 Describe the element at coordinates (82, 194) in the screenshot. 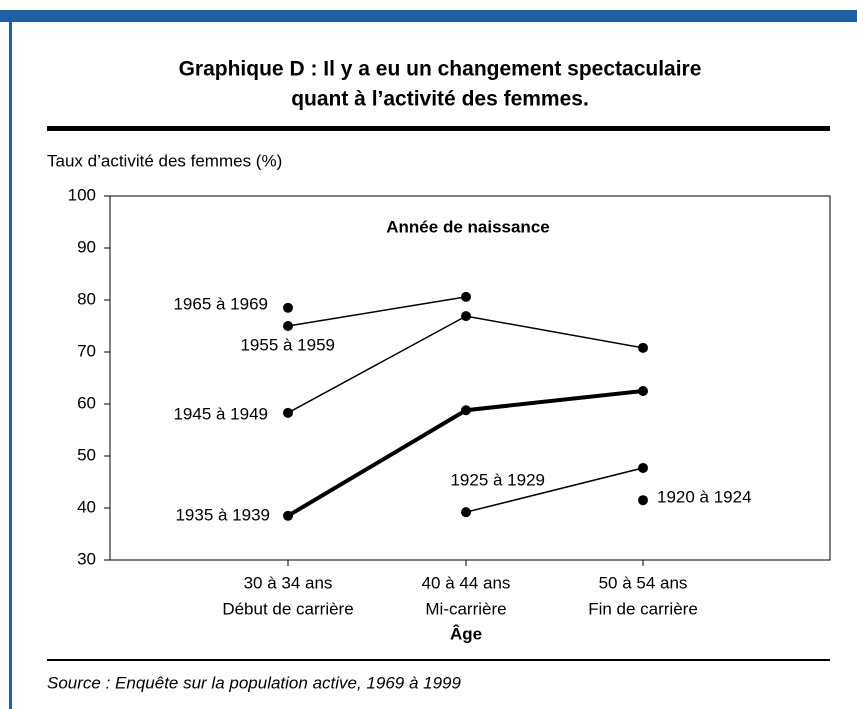

I see `y-tick-label: 100` at that location.